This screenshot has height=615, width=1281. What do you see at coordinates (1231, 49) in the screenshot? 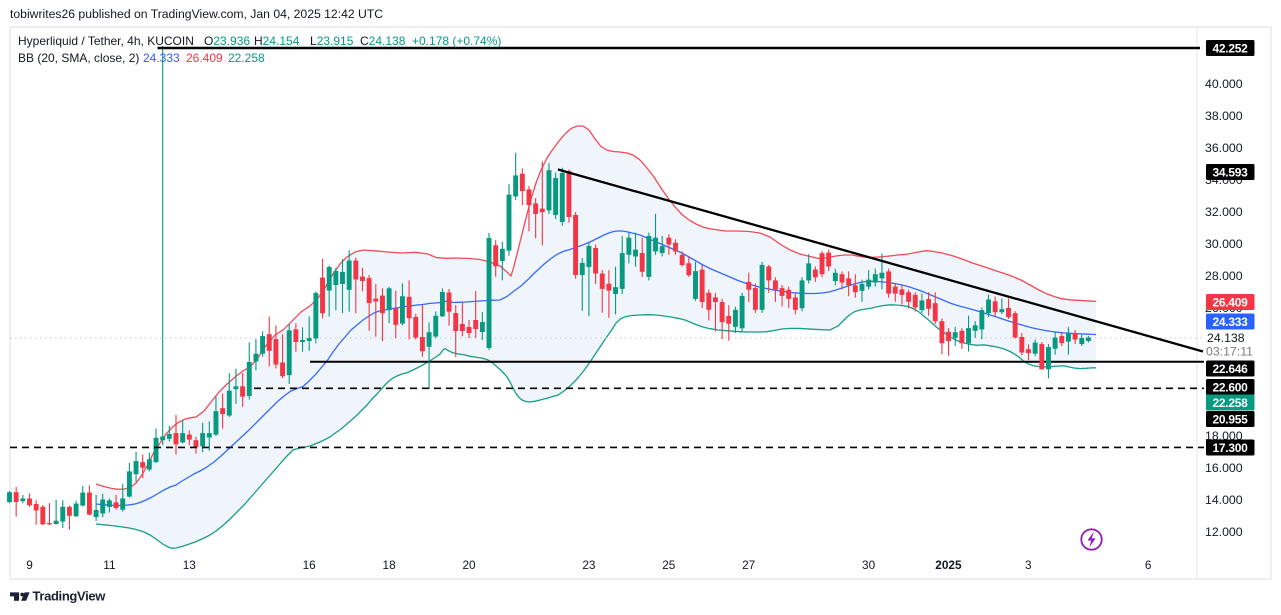
I see `svg-text: 42.252` at bounding box center [1231, 49].